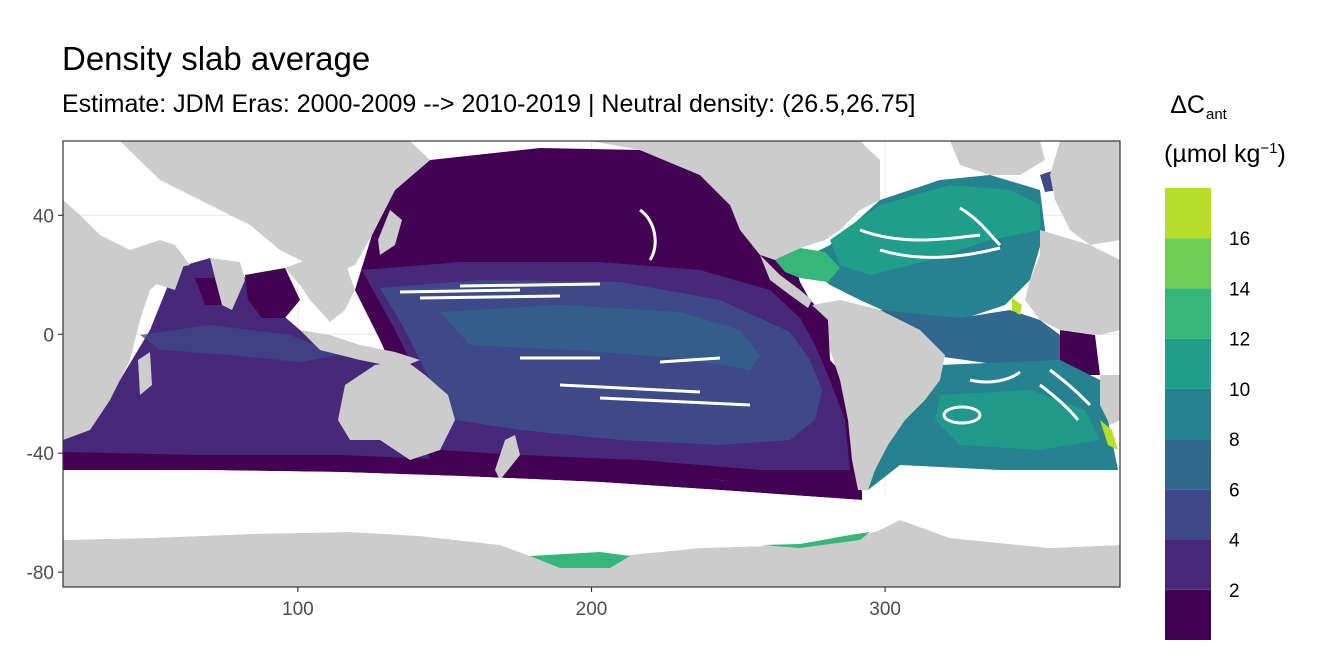 Image resolution: width=1344 pixels, height=672 pixels. I want to click on legend-label-16: 16, so click(1239, 239).